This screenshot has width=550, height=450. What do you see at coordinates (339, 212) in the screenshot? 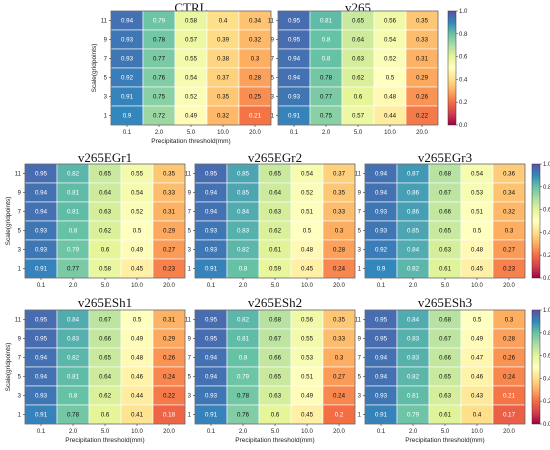
I see `panel-4-cell-label: 0.33` at bounding box center [339, 212].